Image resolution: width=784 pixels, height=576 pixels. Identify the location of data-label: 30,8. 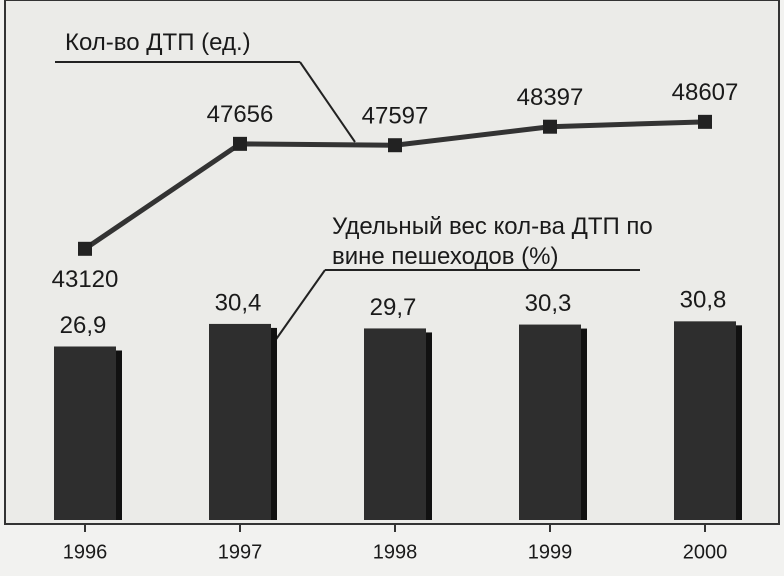
(703, 300).